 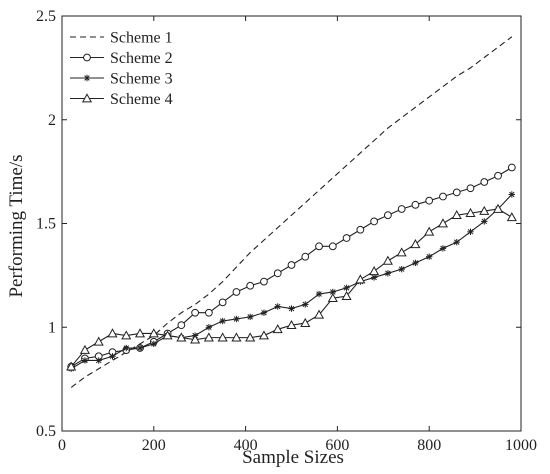 I want to click on legend-item-2: Scheme 2, so click(x=121, y=58).